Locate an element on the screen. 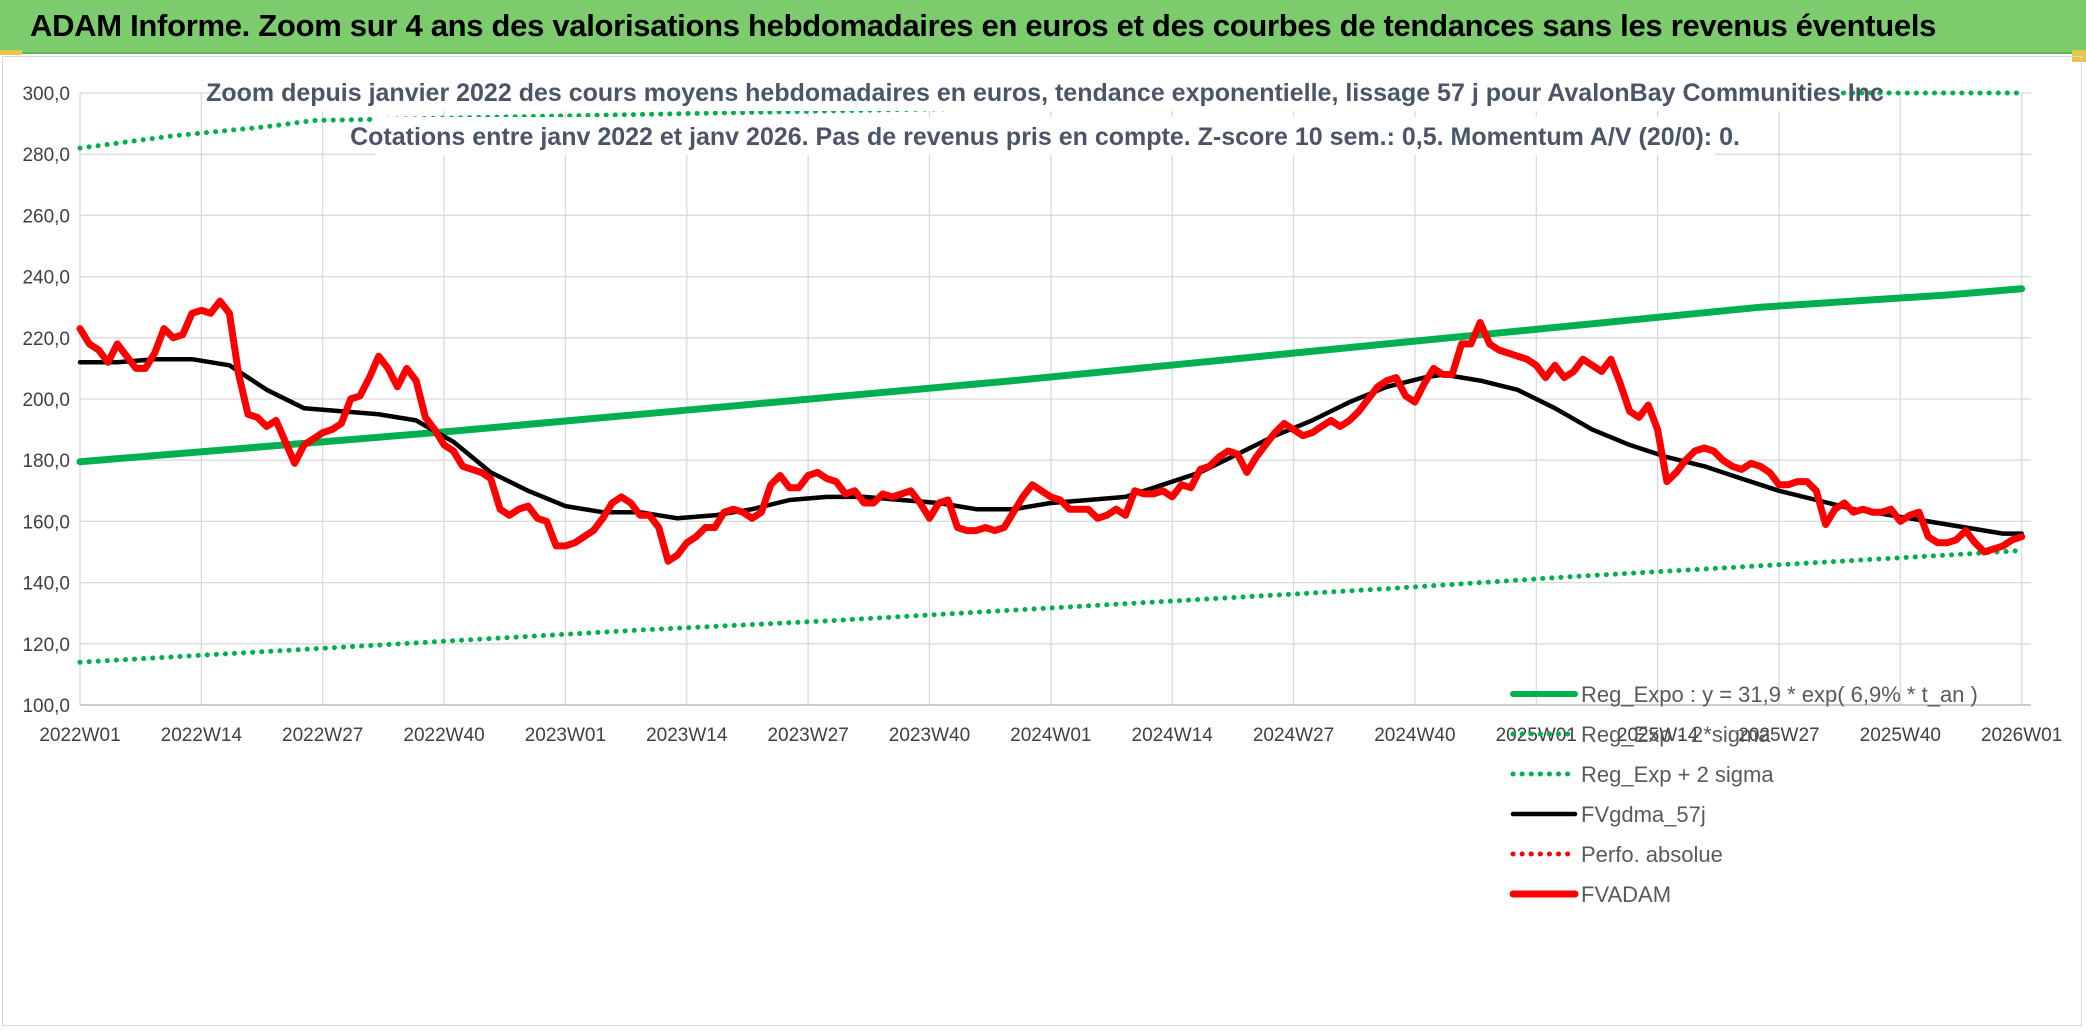  x-tick-label: 2023W40 is located at coordinates (929, 735).